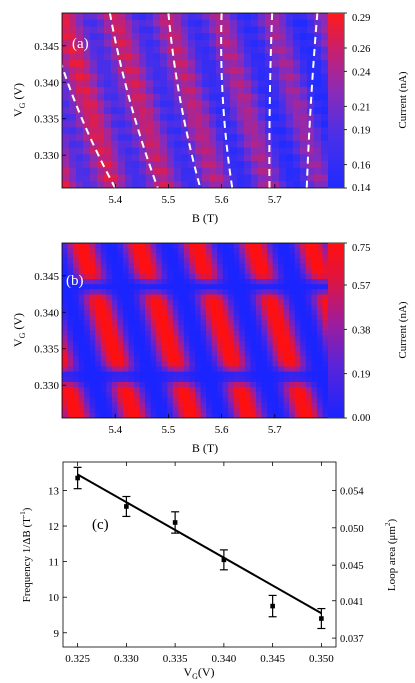 The image size is (415, 683). Describe the element at coordinates (361, 166) in the screenshot. I see `colorbar-tick-label: 0.16` at that location.